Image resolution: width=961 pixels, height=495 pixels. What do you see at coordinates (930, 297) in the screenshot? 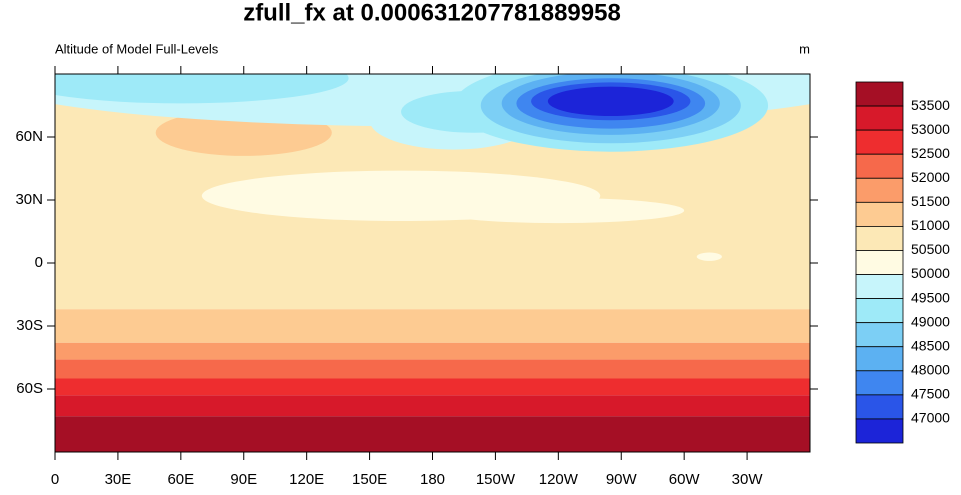
I see `colorbar-label: 49500` at bounding box center [930, 297].